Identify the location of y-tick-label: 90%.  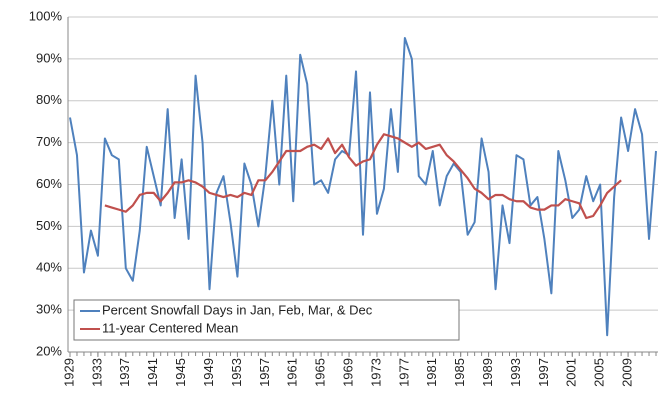
(49, 57).